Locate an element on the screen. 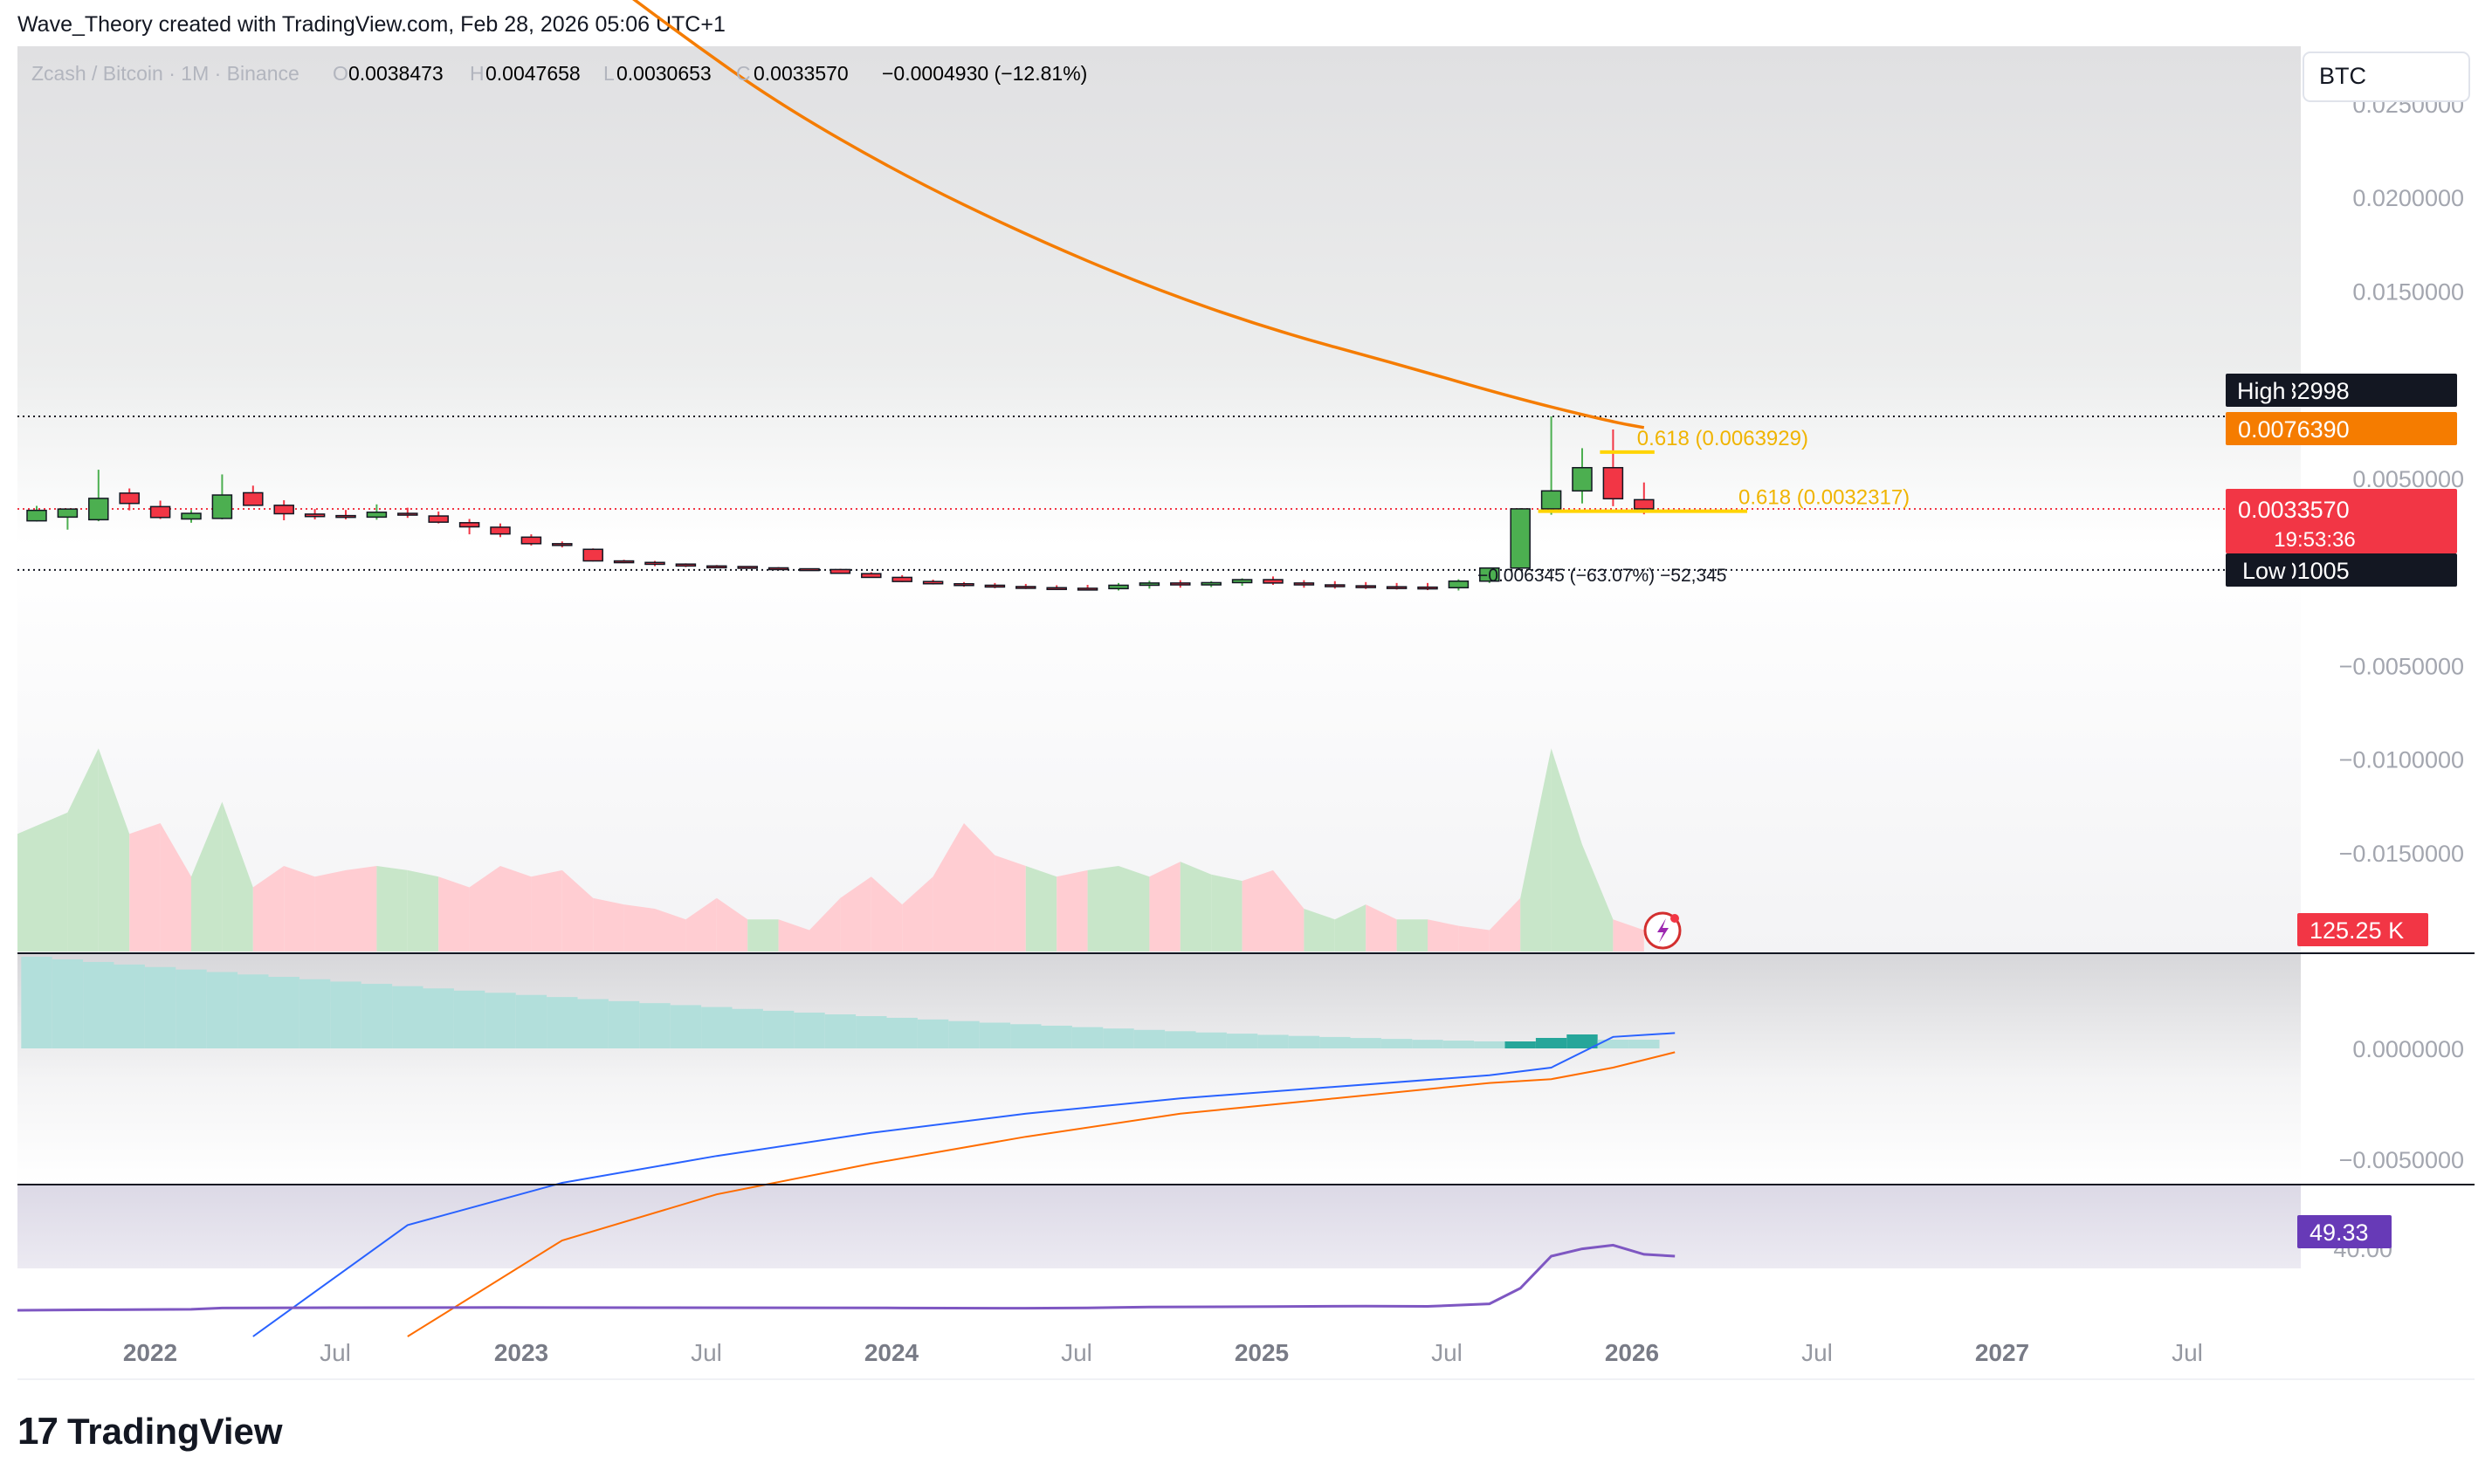 This screenshot has height=1484, width=2492. brand-name: TradingView is located at coordinates (175, 1432).